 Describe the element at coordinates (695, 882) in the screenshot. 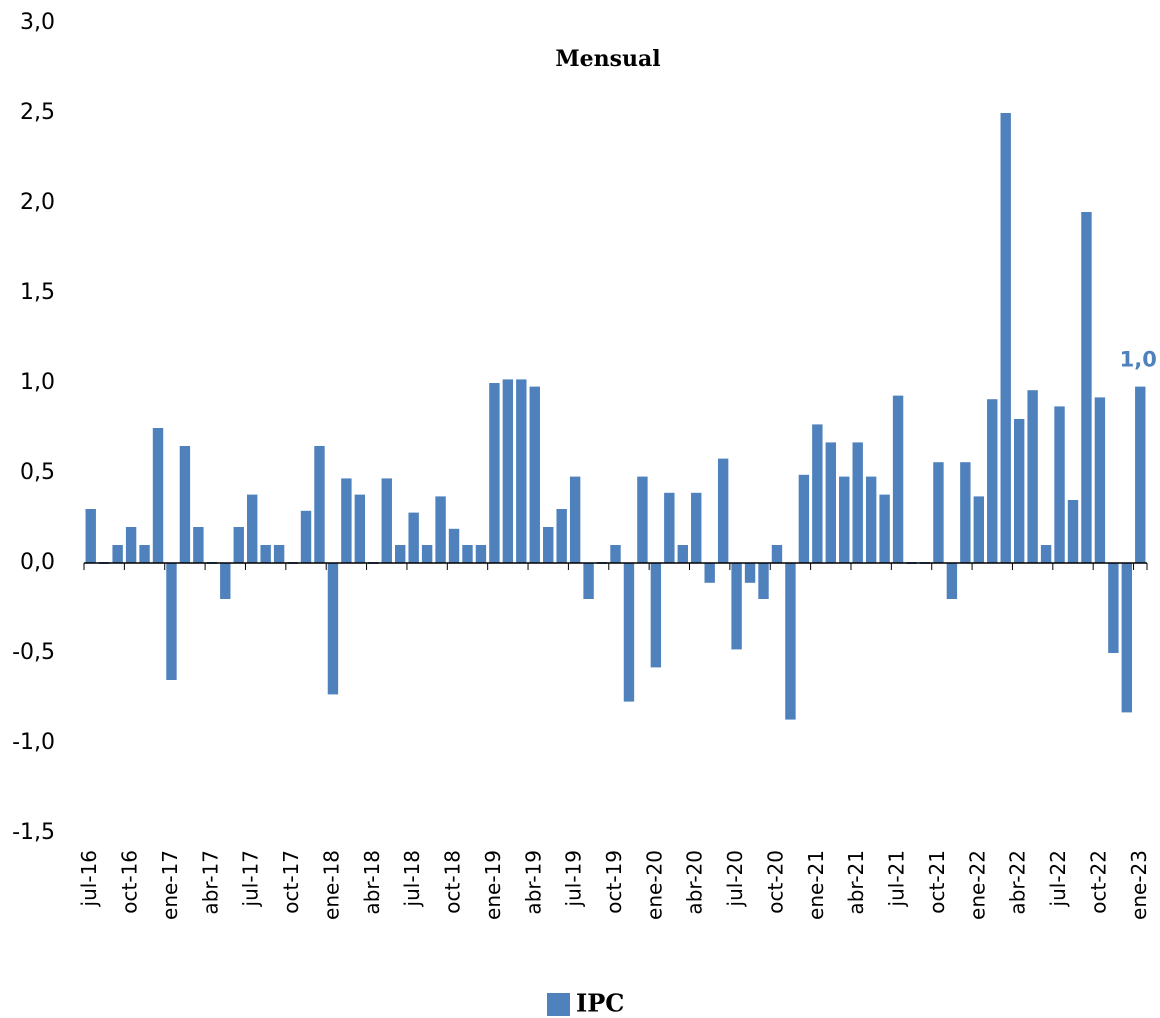

I see `x-tick-label: abr-20` at that location.